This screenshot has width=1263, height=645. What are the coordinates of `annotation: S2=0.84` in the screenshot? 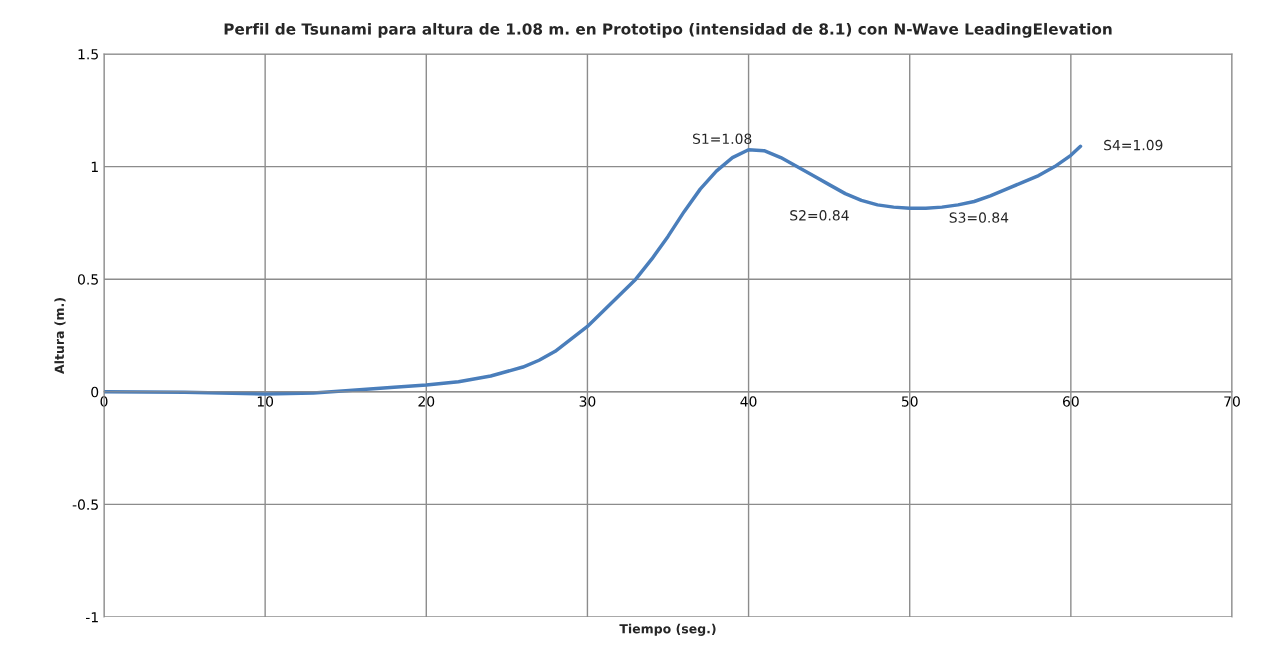 It's located at (819, 215).